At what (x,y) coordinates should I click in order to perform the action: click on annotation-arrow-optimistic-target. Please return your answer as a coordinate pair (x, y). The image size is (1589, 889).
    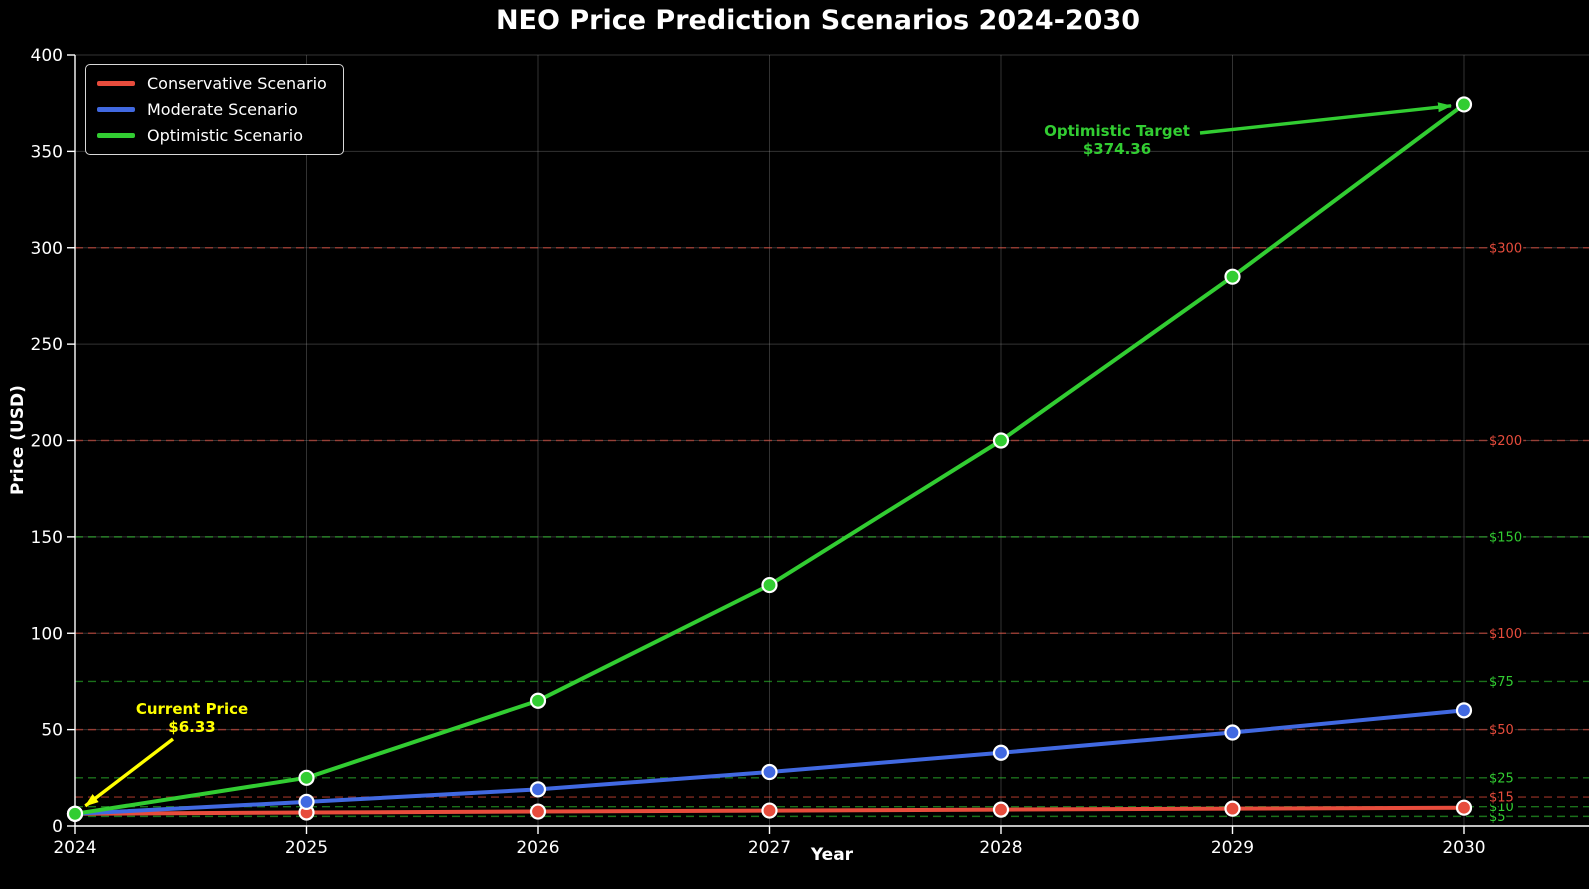
    Looking at the image, I should click on (1326, 118).